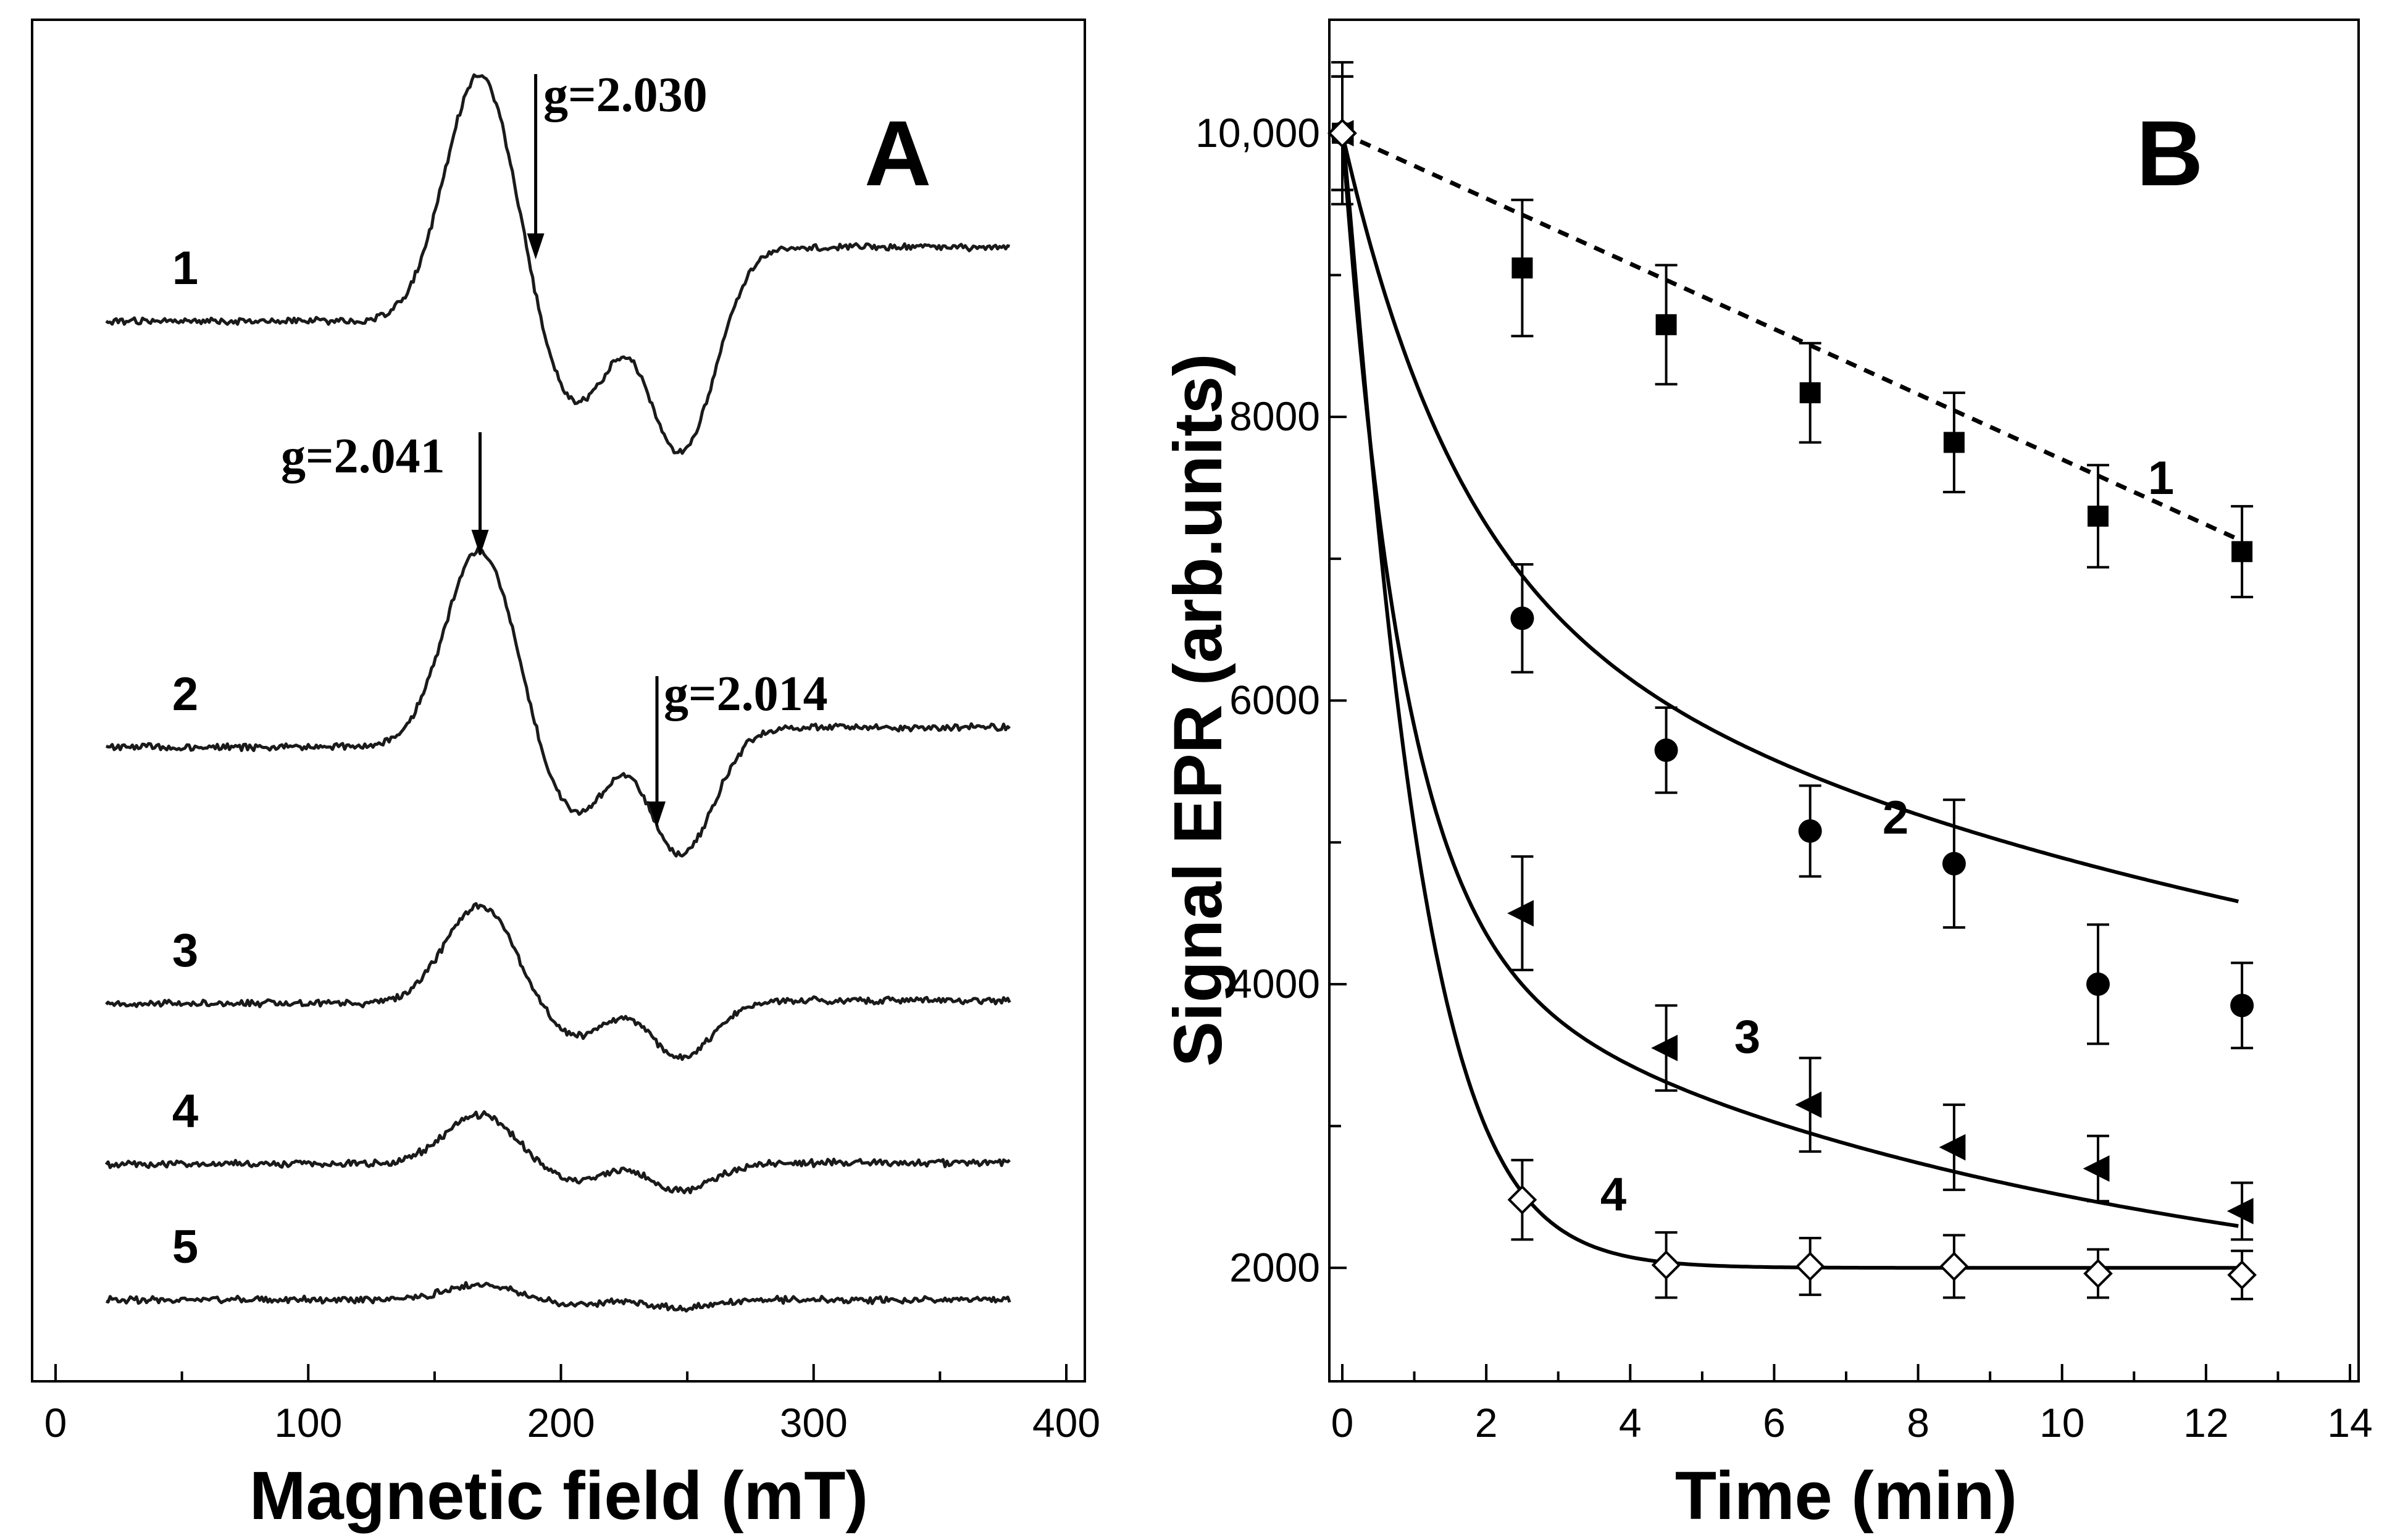 This screenshot has width=2387, height=1540. What do you see at coordinates (2161, 478) in the screenshot?
I see `series-label-1: 1` at bounding box center [2161, 478].